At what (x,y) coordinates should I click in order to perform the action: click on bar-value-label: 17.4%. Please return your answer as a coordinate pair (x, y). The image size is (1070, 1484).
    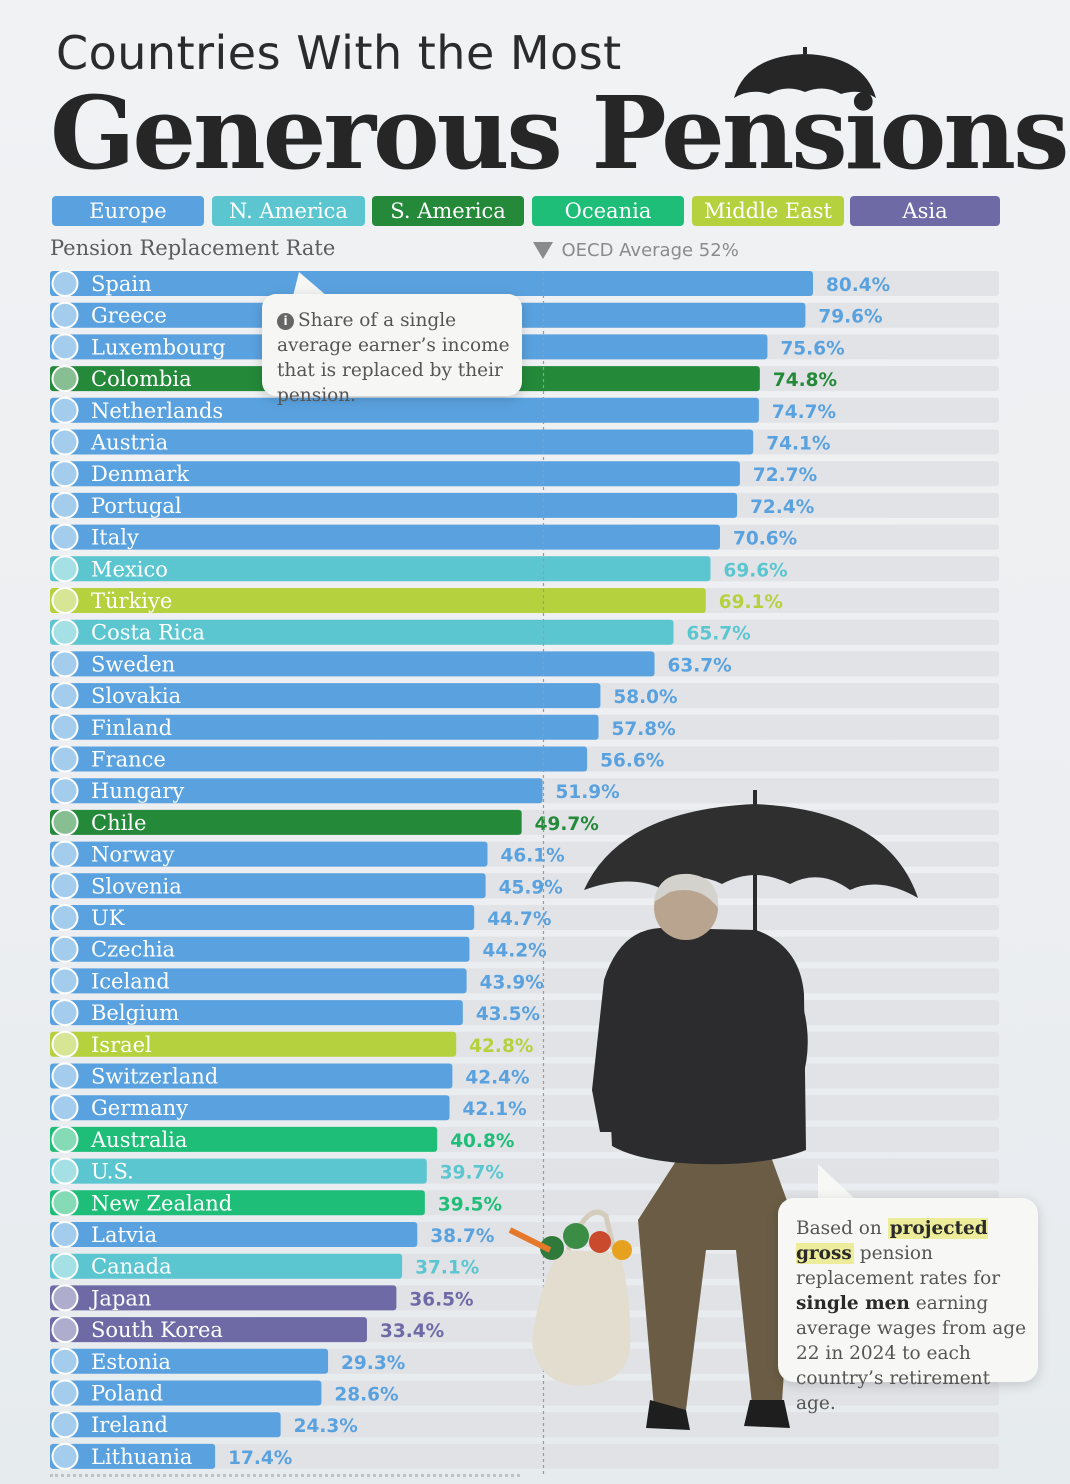
    Looking at the image, I should click on (260, 1458).